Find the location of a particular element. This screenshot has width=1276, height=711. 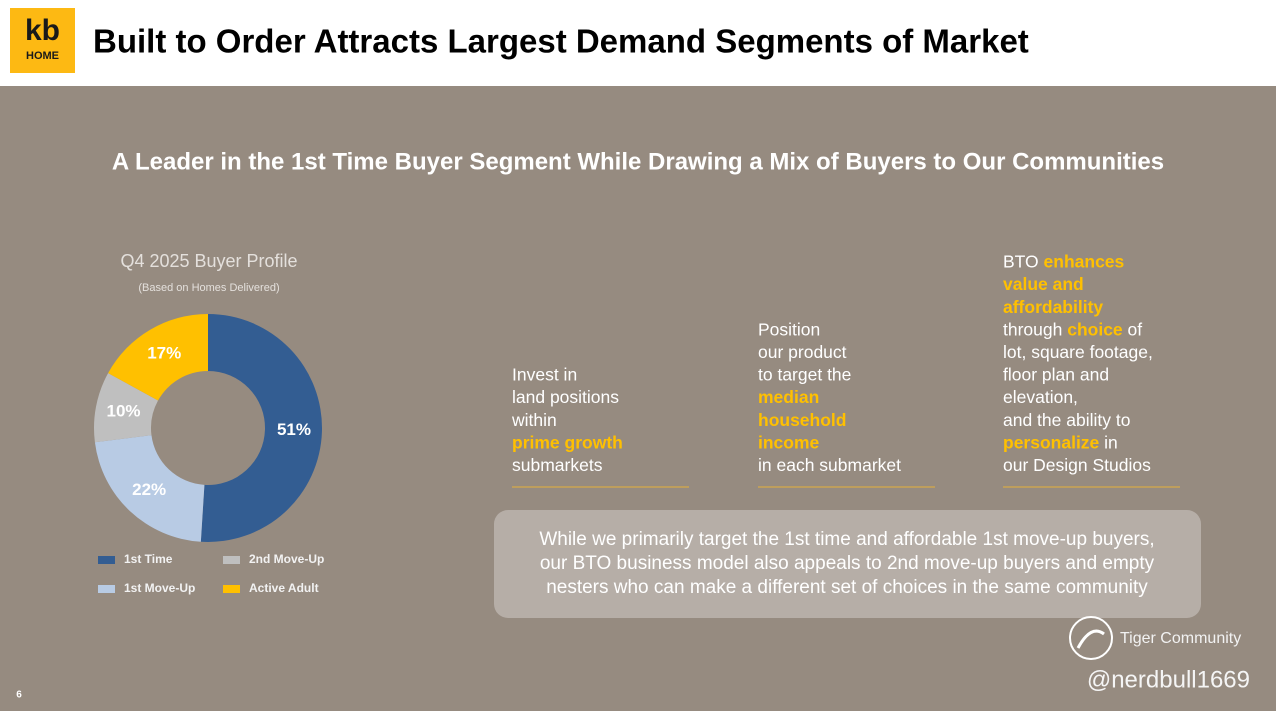

column-line: our Design Studios is located at coordinates (1077, 465).